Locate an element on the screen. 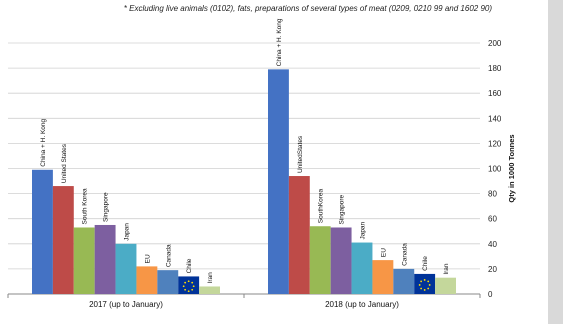 The width and height of the screenshot is (563, 324). y-tick-label: 60 is located at coordinates (492, 219).